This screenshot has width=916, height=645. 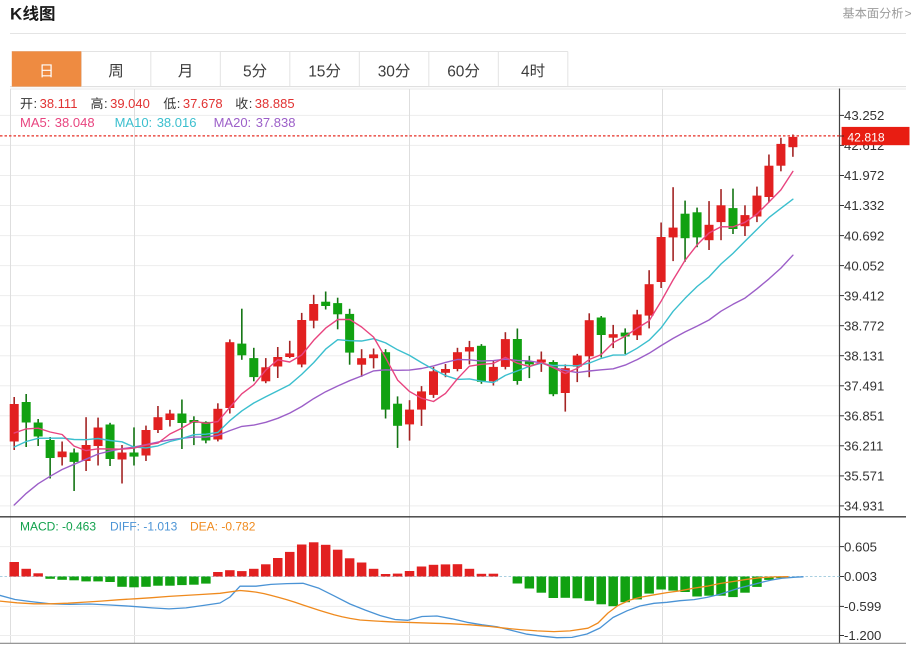 What do you see at coordinates (864, 386) in the screenshot?
I see `svg-text: 37.491` at bounding box center [864, 386].